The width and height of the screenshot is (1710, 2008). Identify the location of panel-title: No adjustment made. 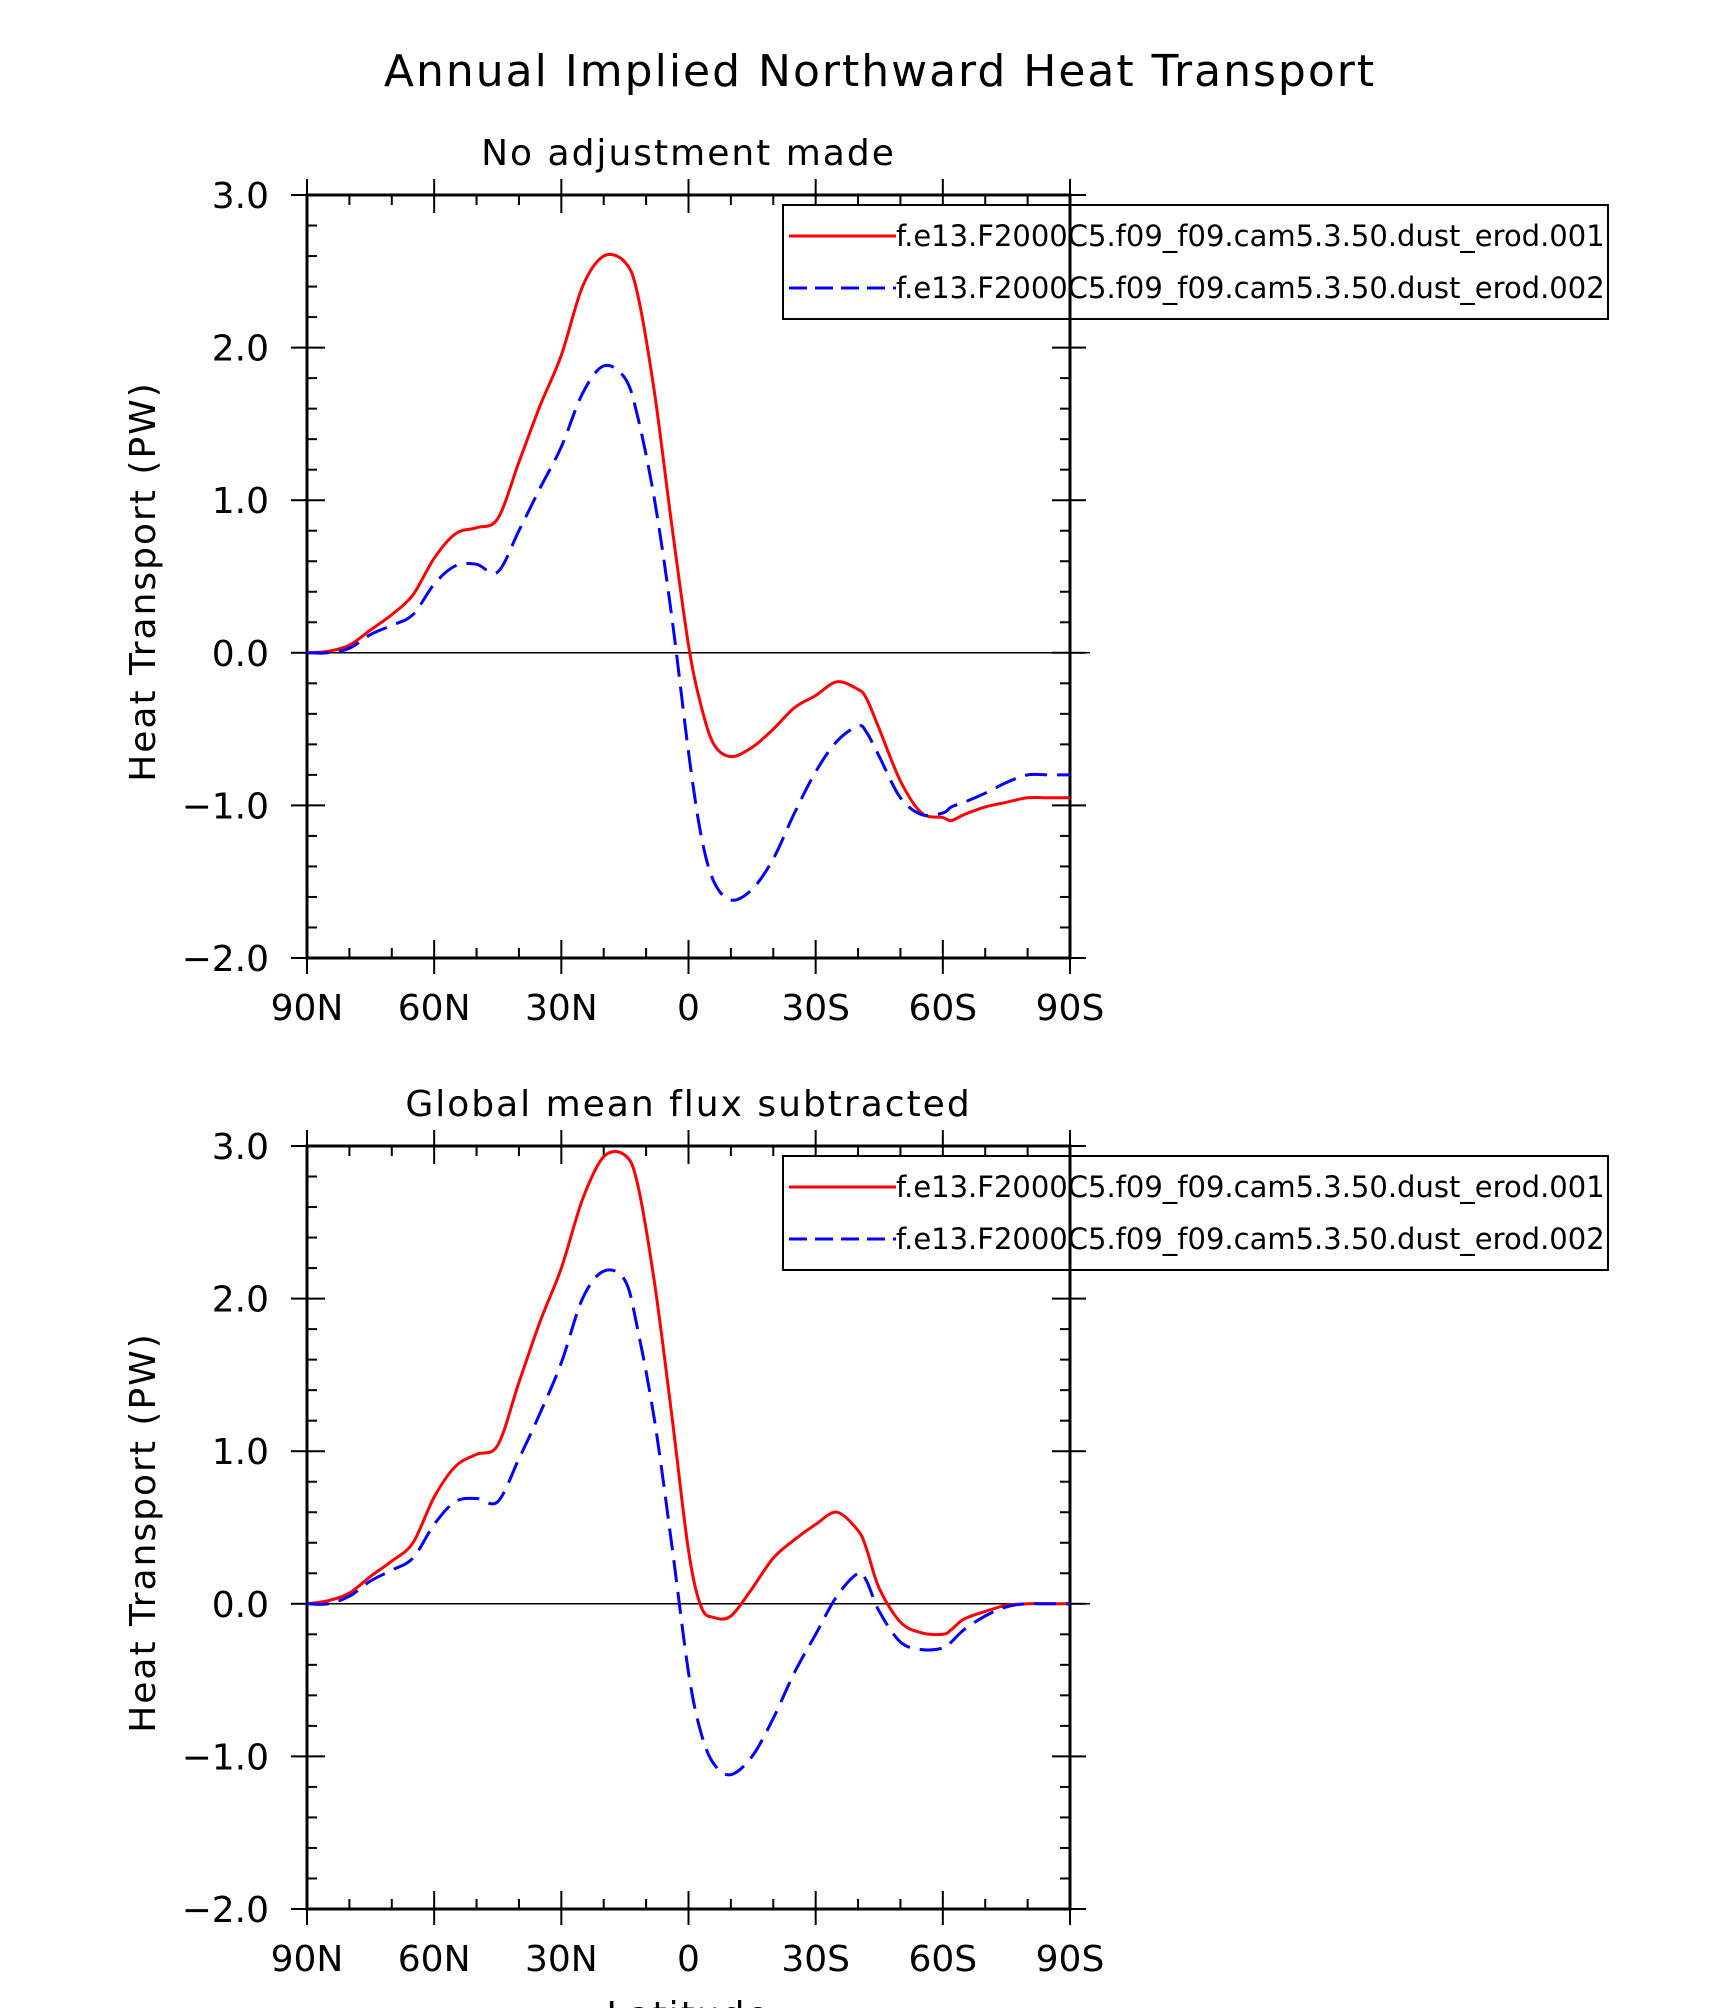
(688, 153).